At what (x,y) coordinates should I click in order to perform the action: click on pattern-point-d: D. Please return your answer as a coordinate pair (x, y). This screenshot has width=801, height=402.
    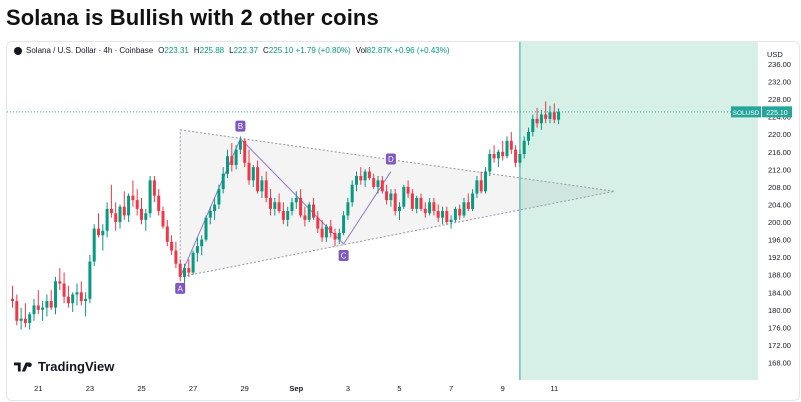
    Looking at the image, I should click on (390, 159).